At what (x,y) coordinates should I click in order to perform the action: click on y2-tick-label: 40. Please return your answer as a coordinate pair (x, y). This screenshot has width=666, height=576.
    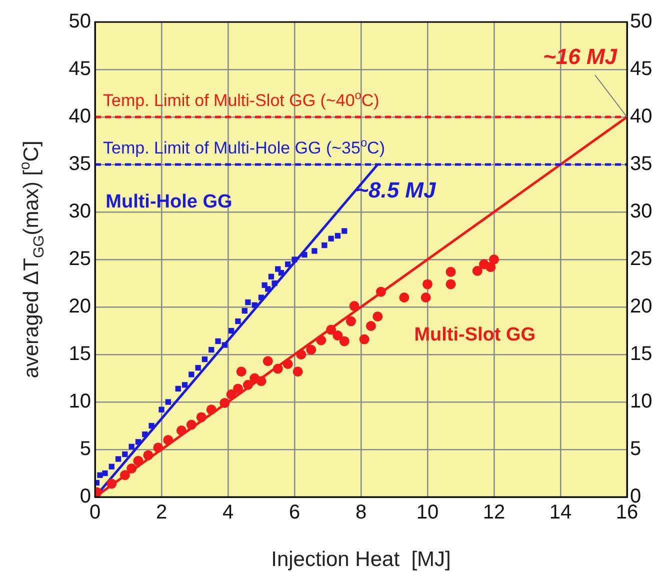
    Looking at the image, I should click on (641, 117).